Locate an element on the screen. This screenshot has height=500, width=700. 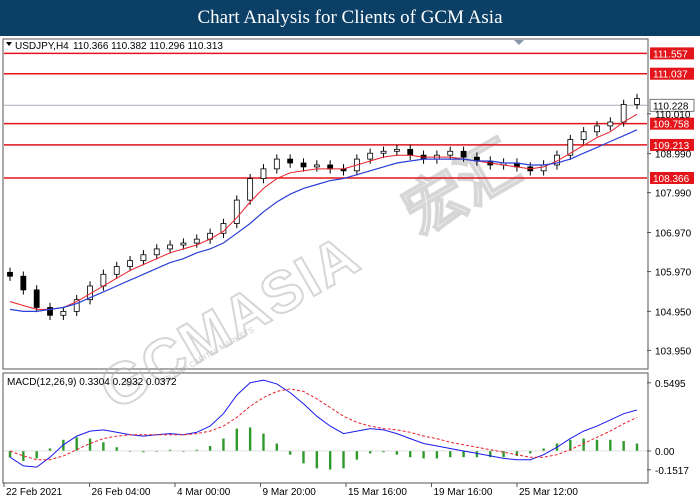
time-tick-1: 26 Feb 04:00 is located at coordinates (121, 492).